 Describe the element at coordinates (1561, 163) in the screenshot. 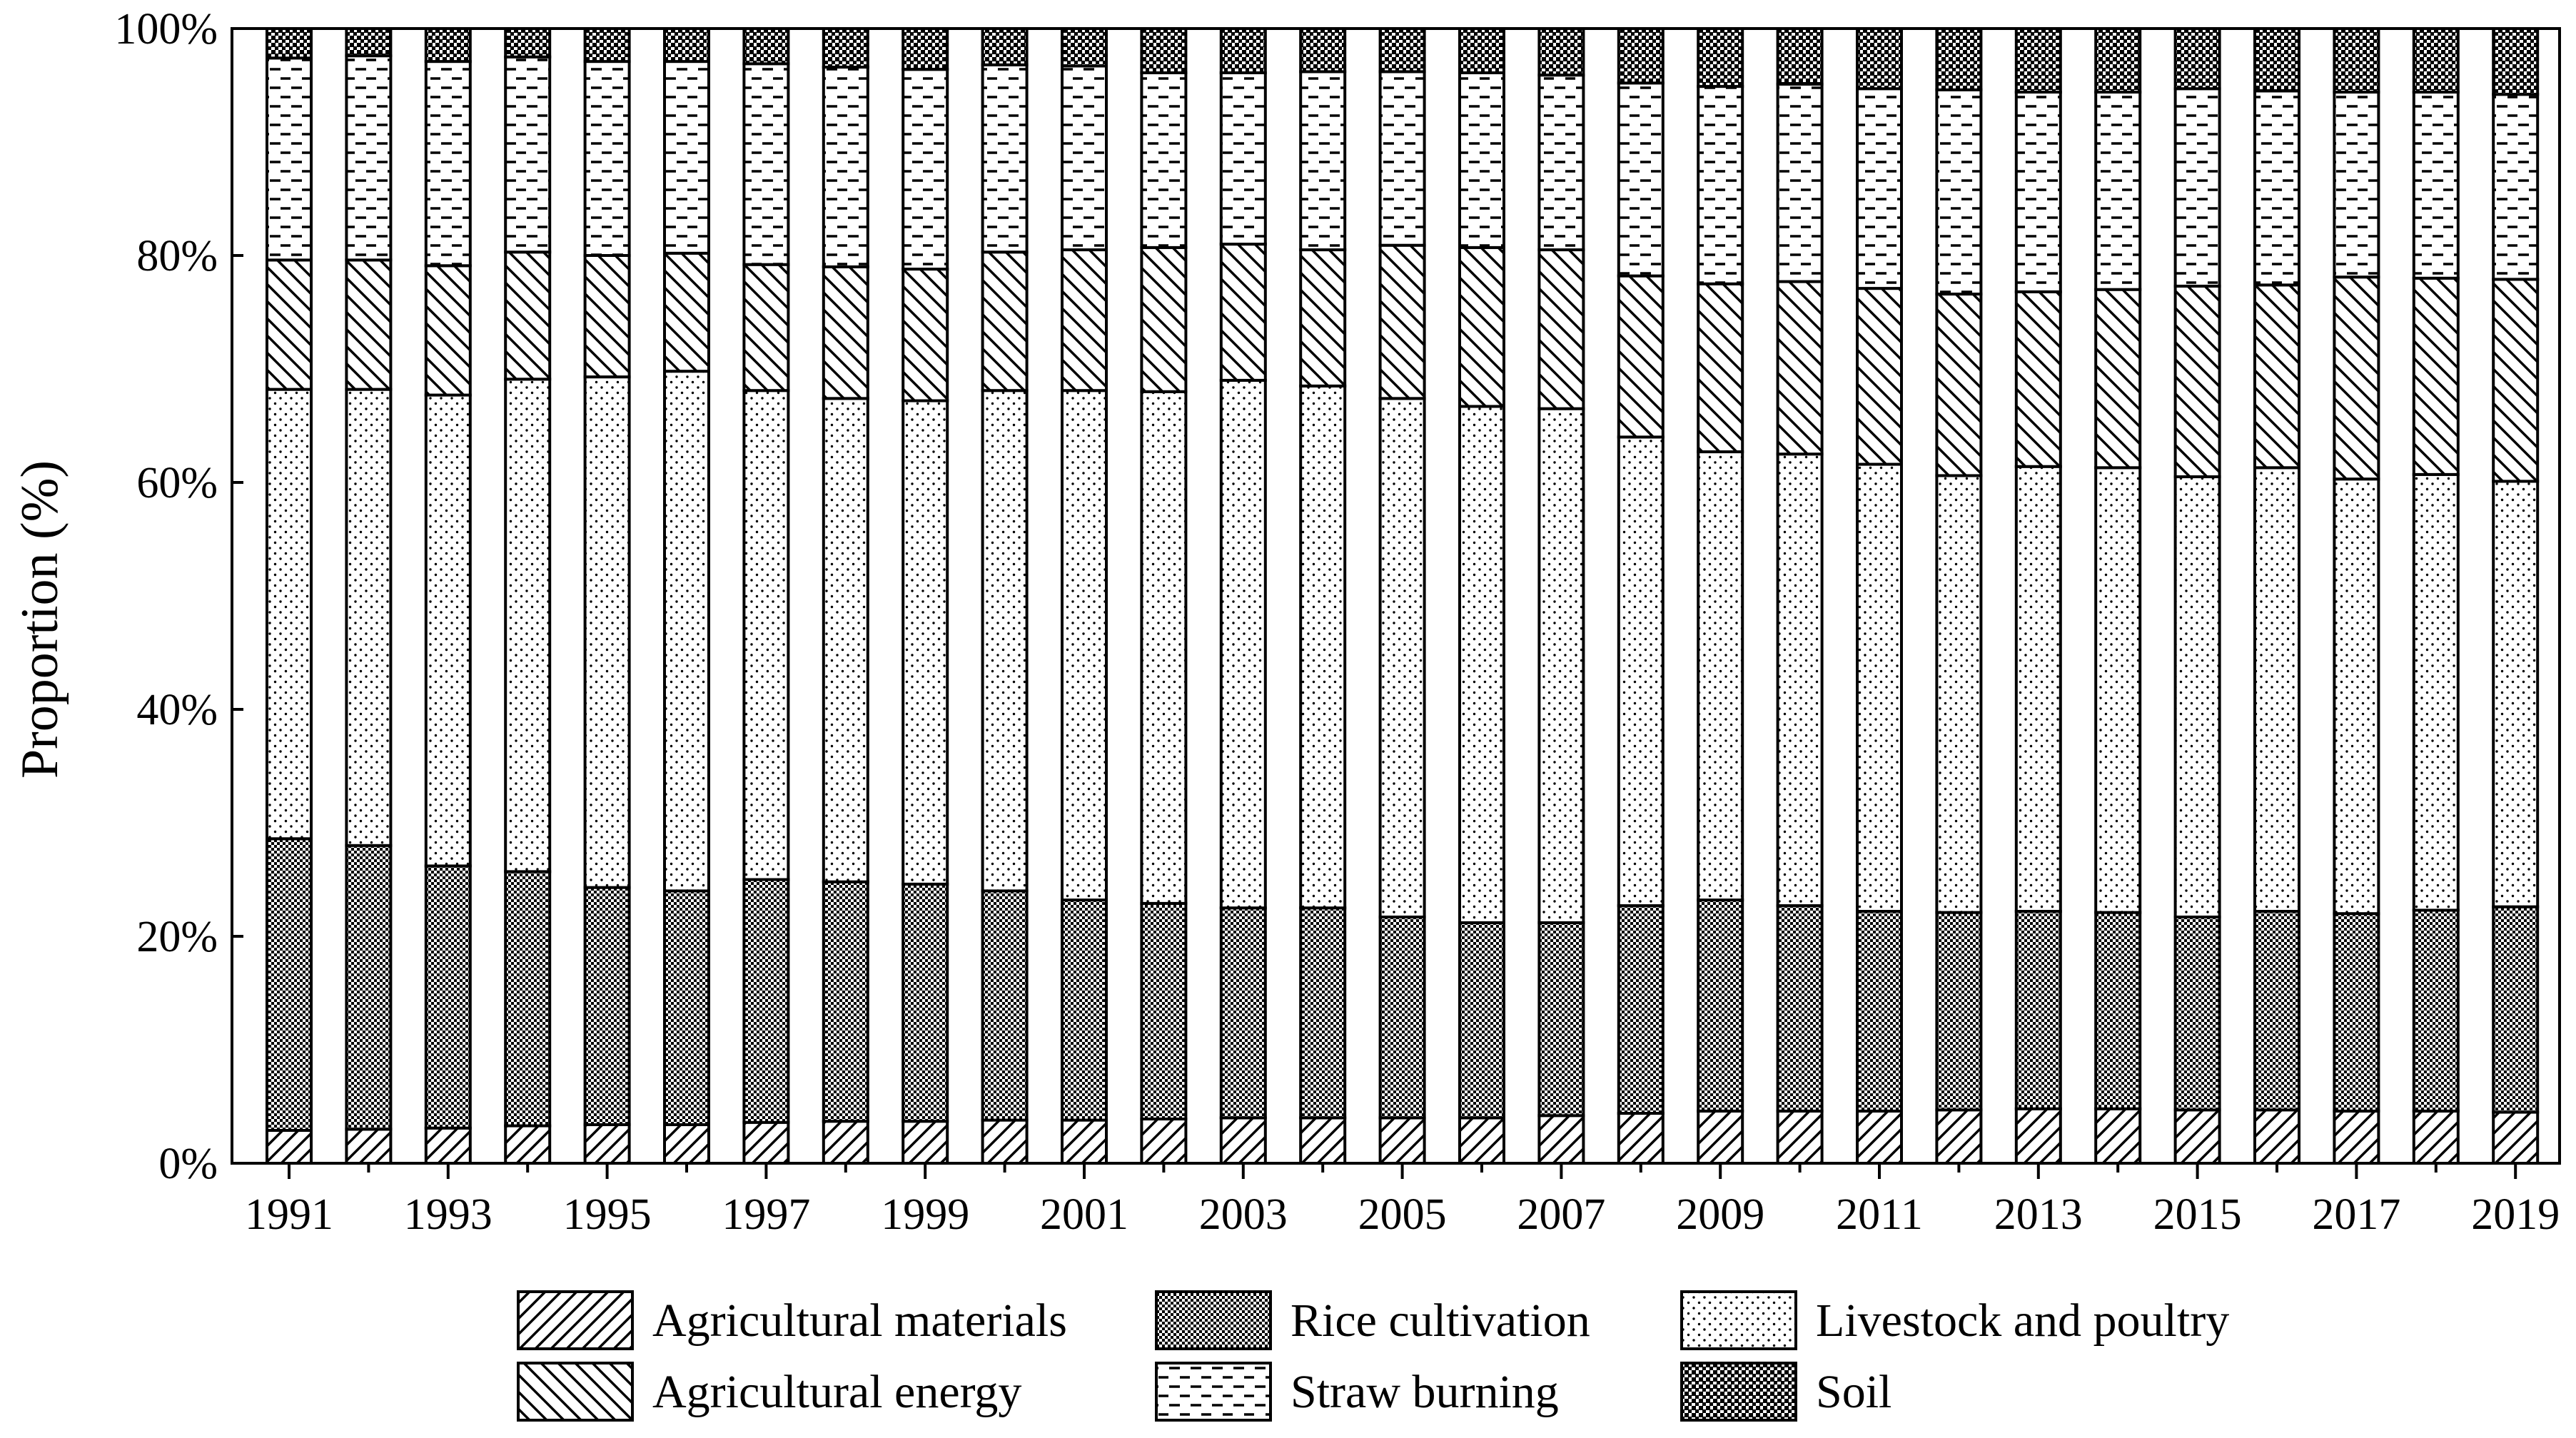

I see `bar-segment-straw-burning-2007` at that location.